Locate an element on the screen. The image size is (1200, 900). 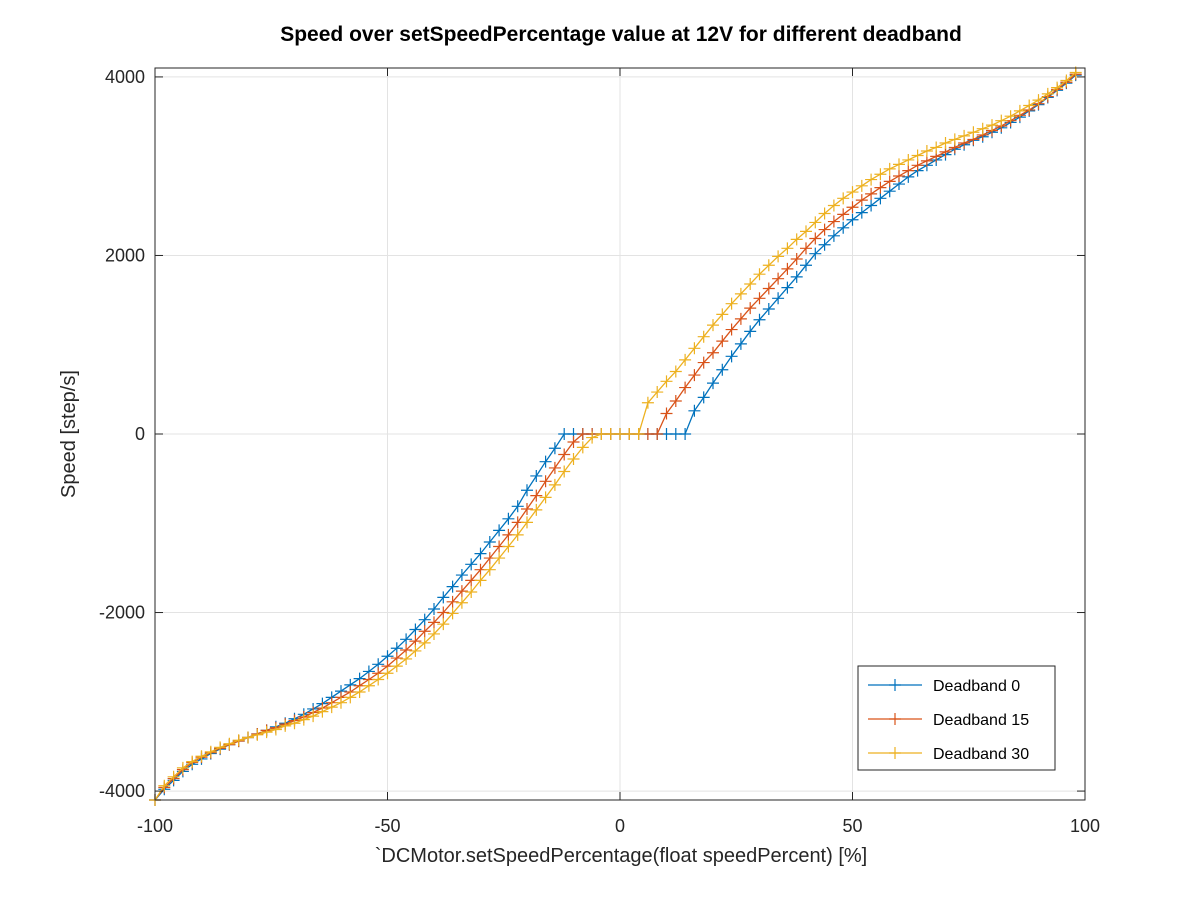
x-tick-label: 100 is located at coordinates (1085, 826).